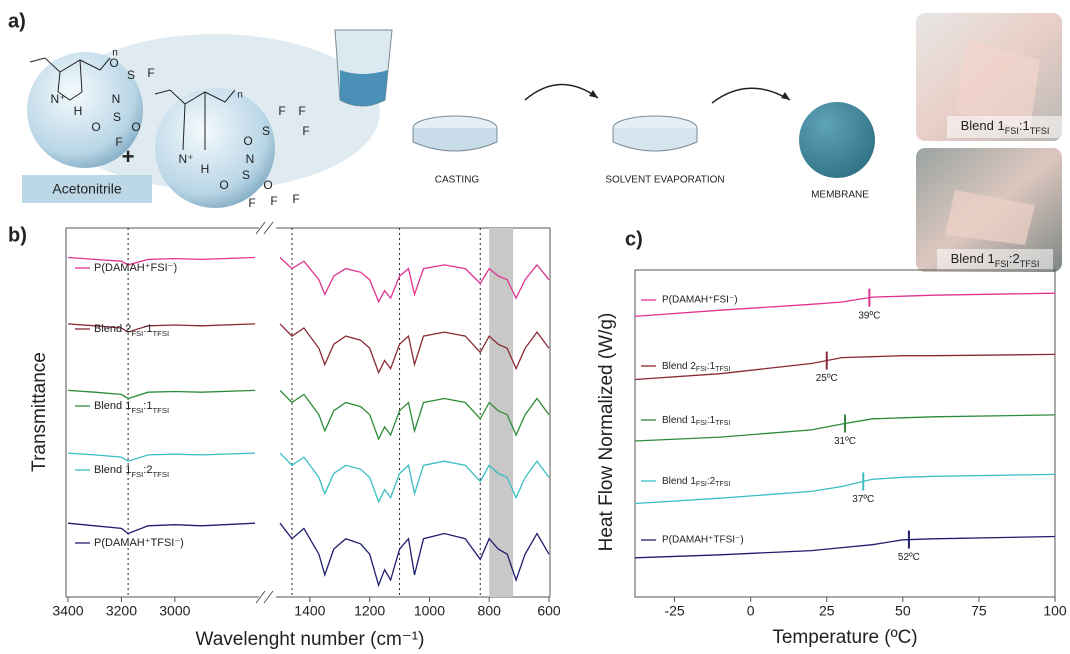 Image resolution: width=1070 pixels, height=654 pixels. What do you see at coordinates (549, 611) in the screenshot?
I see `x-tick-label: 600` at bounding box center [549, 611].